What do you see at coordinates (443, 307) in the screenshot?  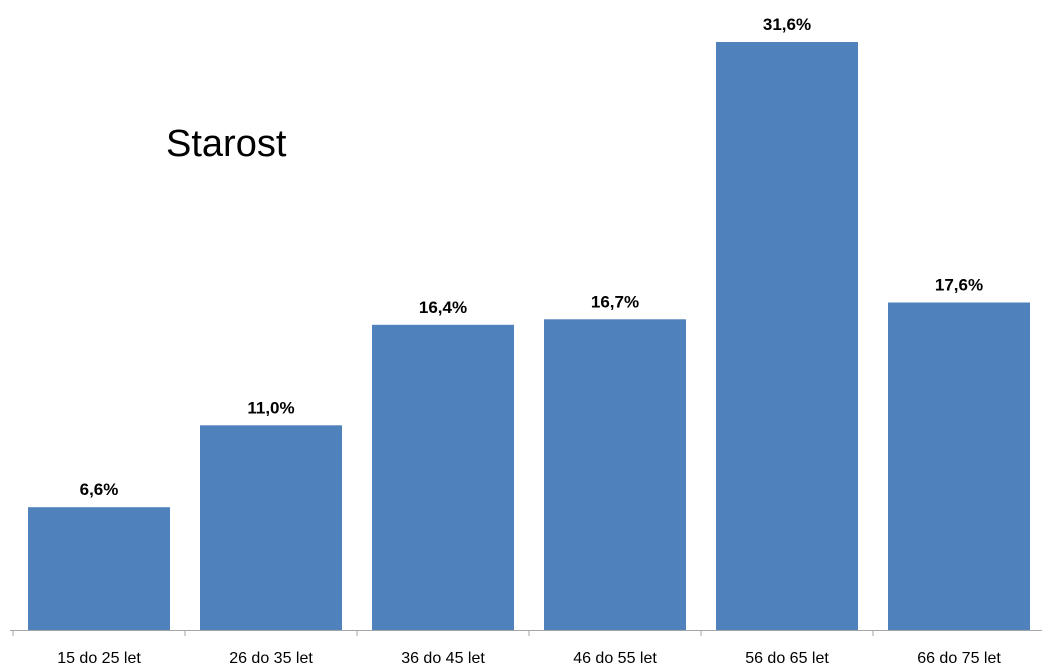 I see `data-label-3: 16,4%` at bounding box center [443, 307].